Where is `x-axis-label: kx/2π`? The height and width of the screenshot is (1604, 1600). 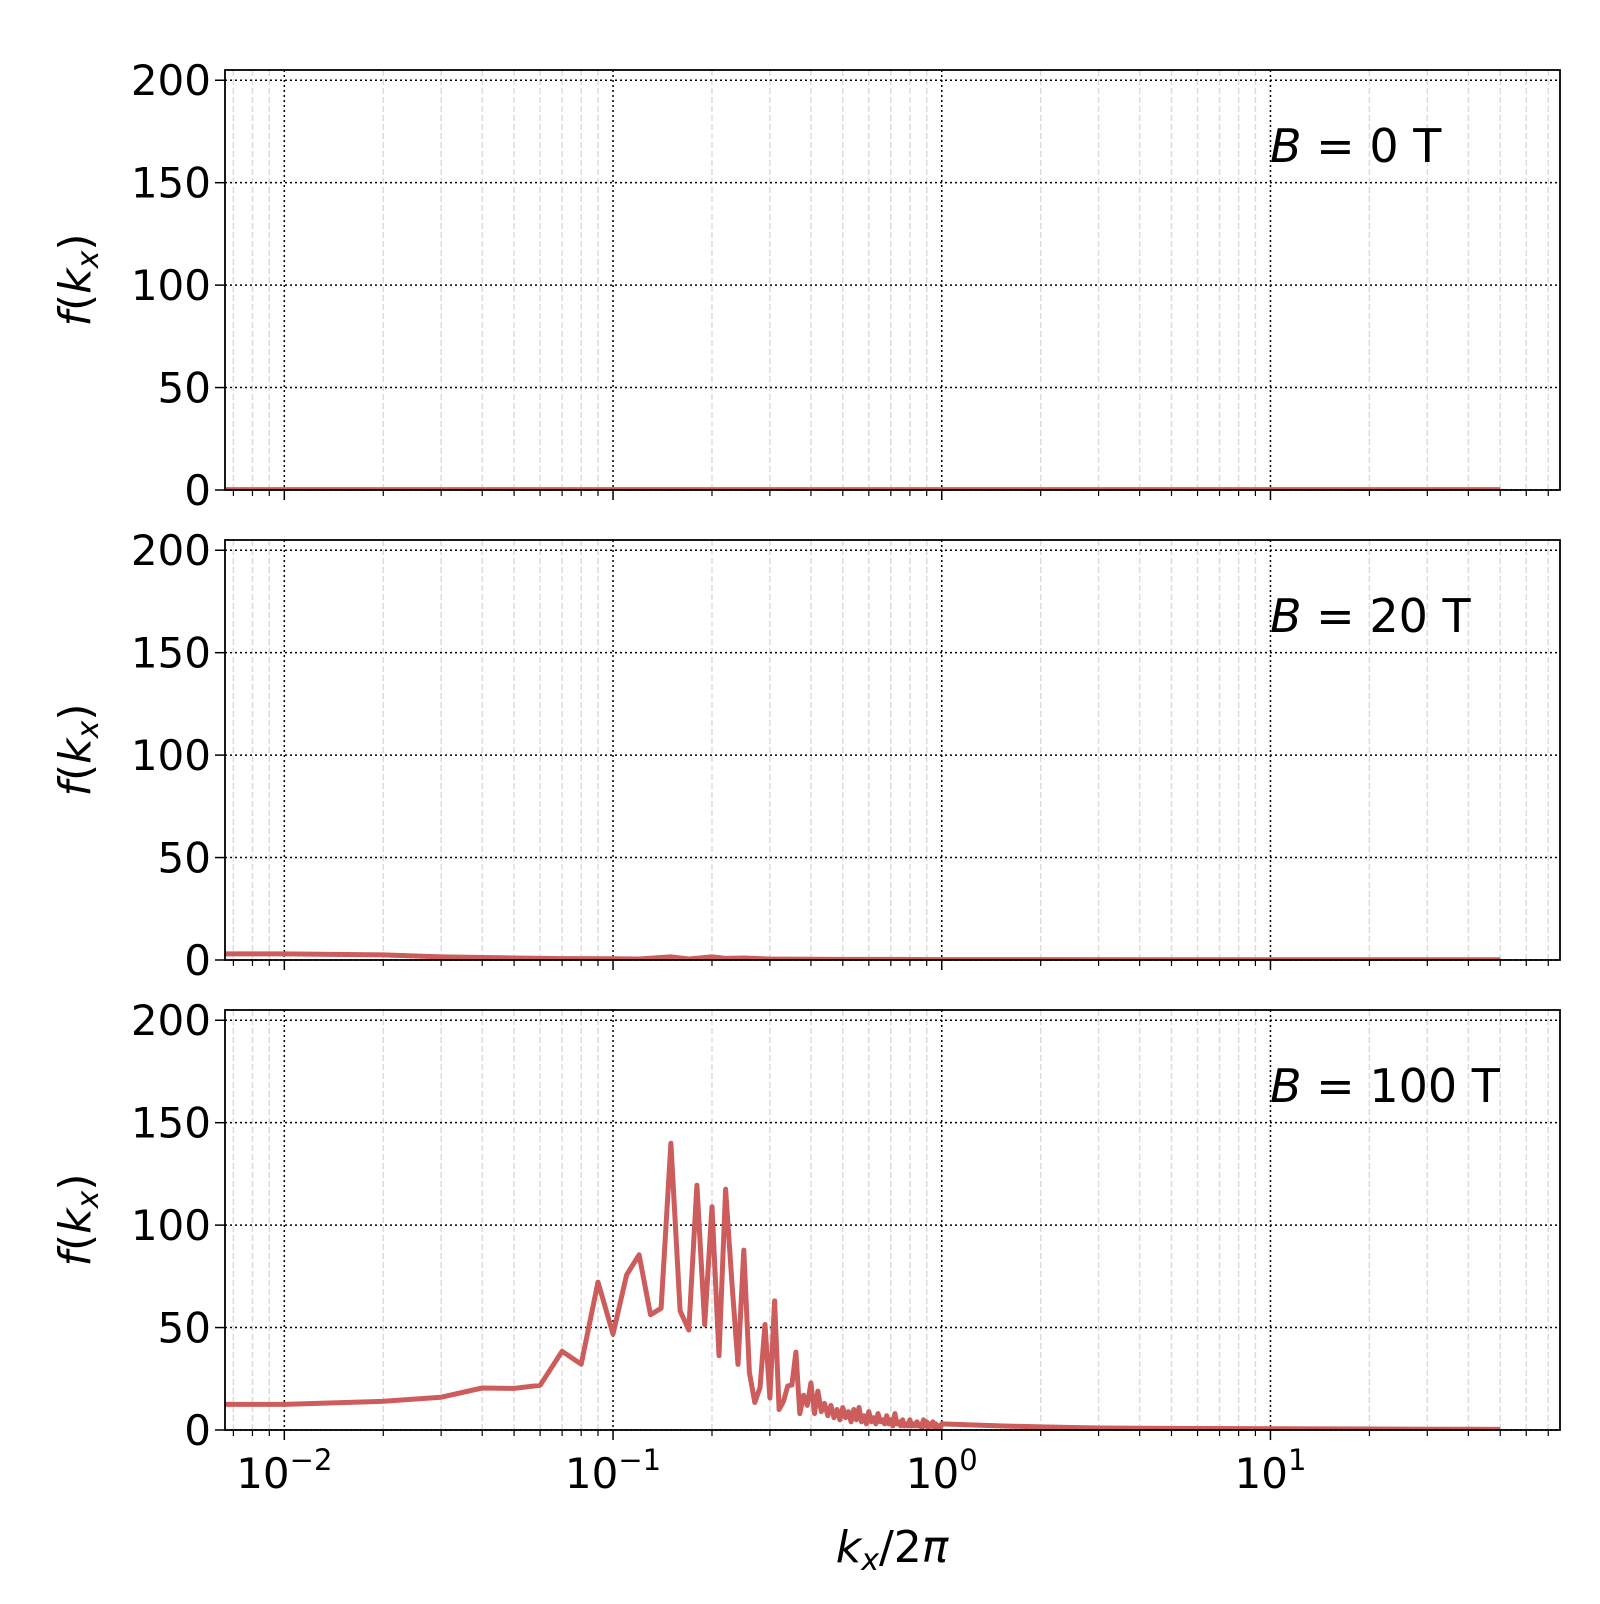
x-axis-label: kx/2π is located at coordinates (893, 1550).